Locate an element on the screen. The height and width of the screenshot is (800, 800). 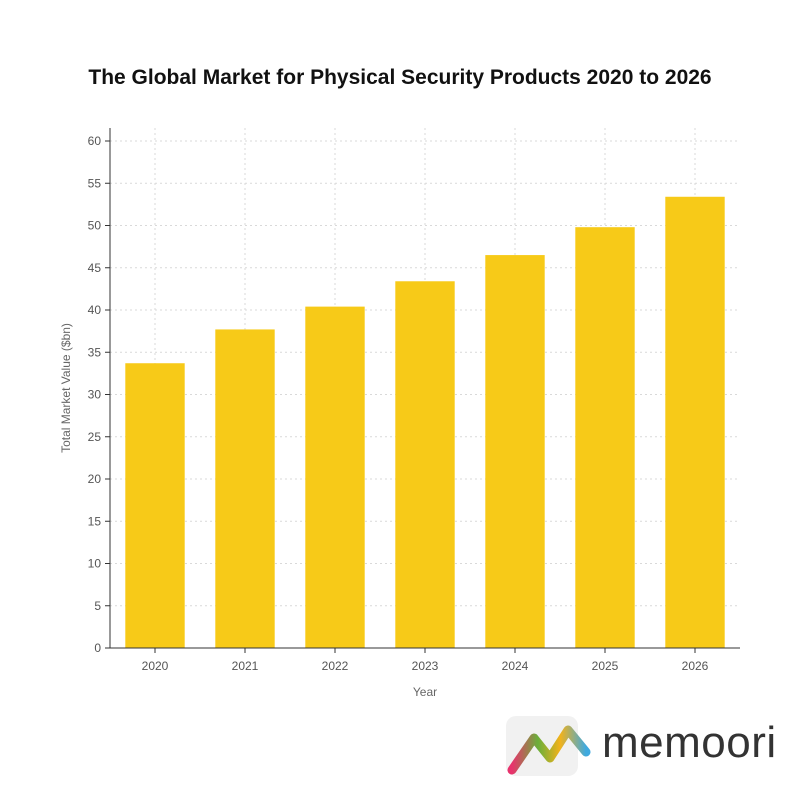
x-tick-label: 2020 is located at coordinates (155, 666).